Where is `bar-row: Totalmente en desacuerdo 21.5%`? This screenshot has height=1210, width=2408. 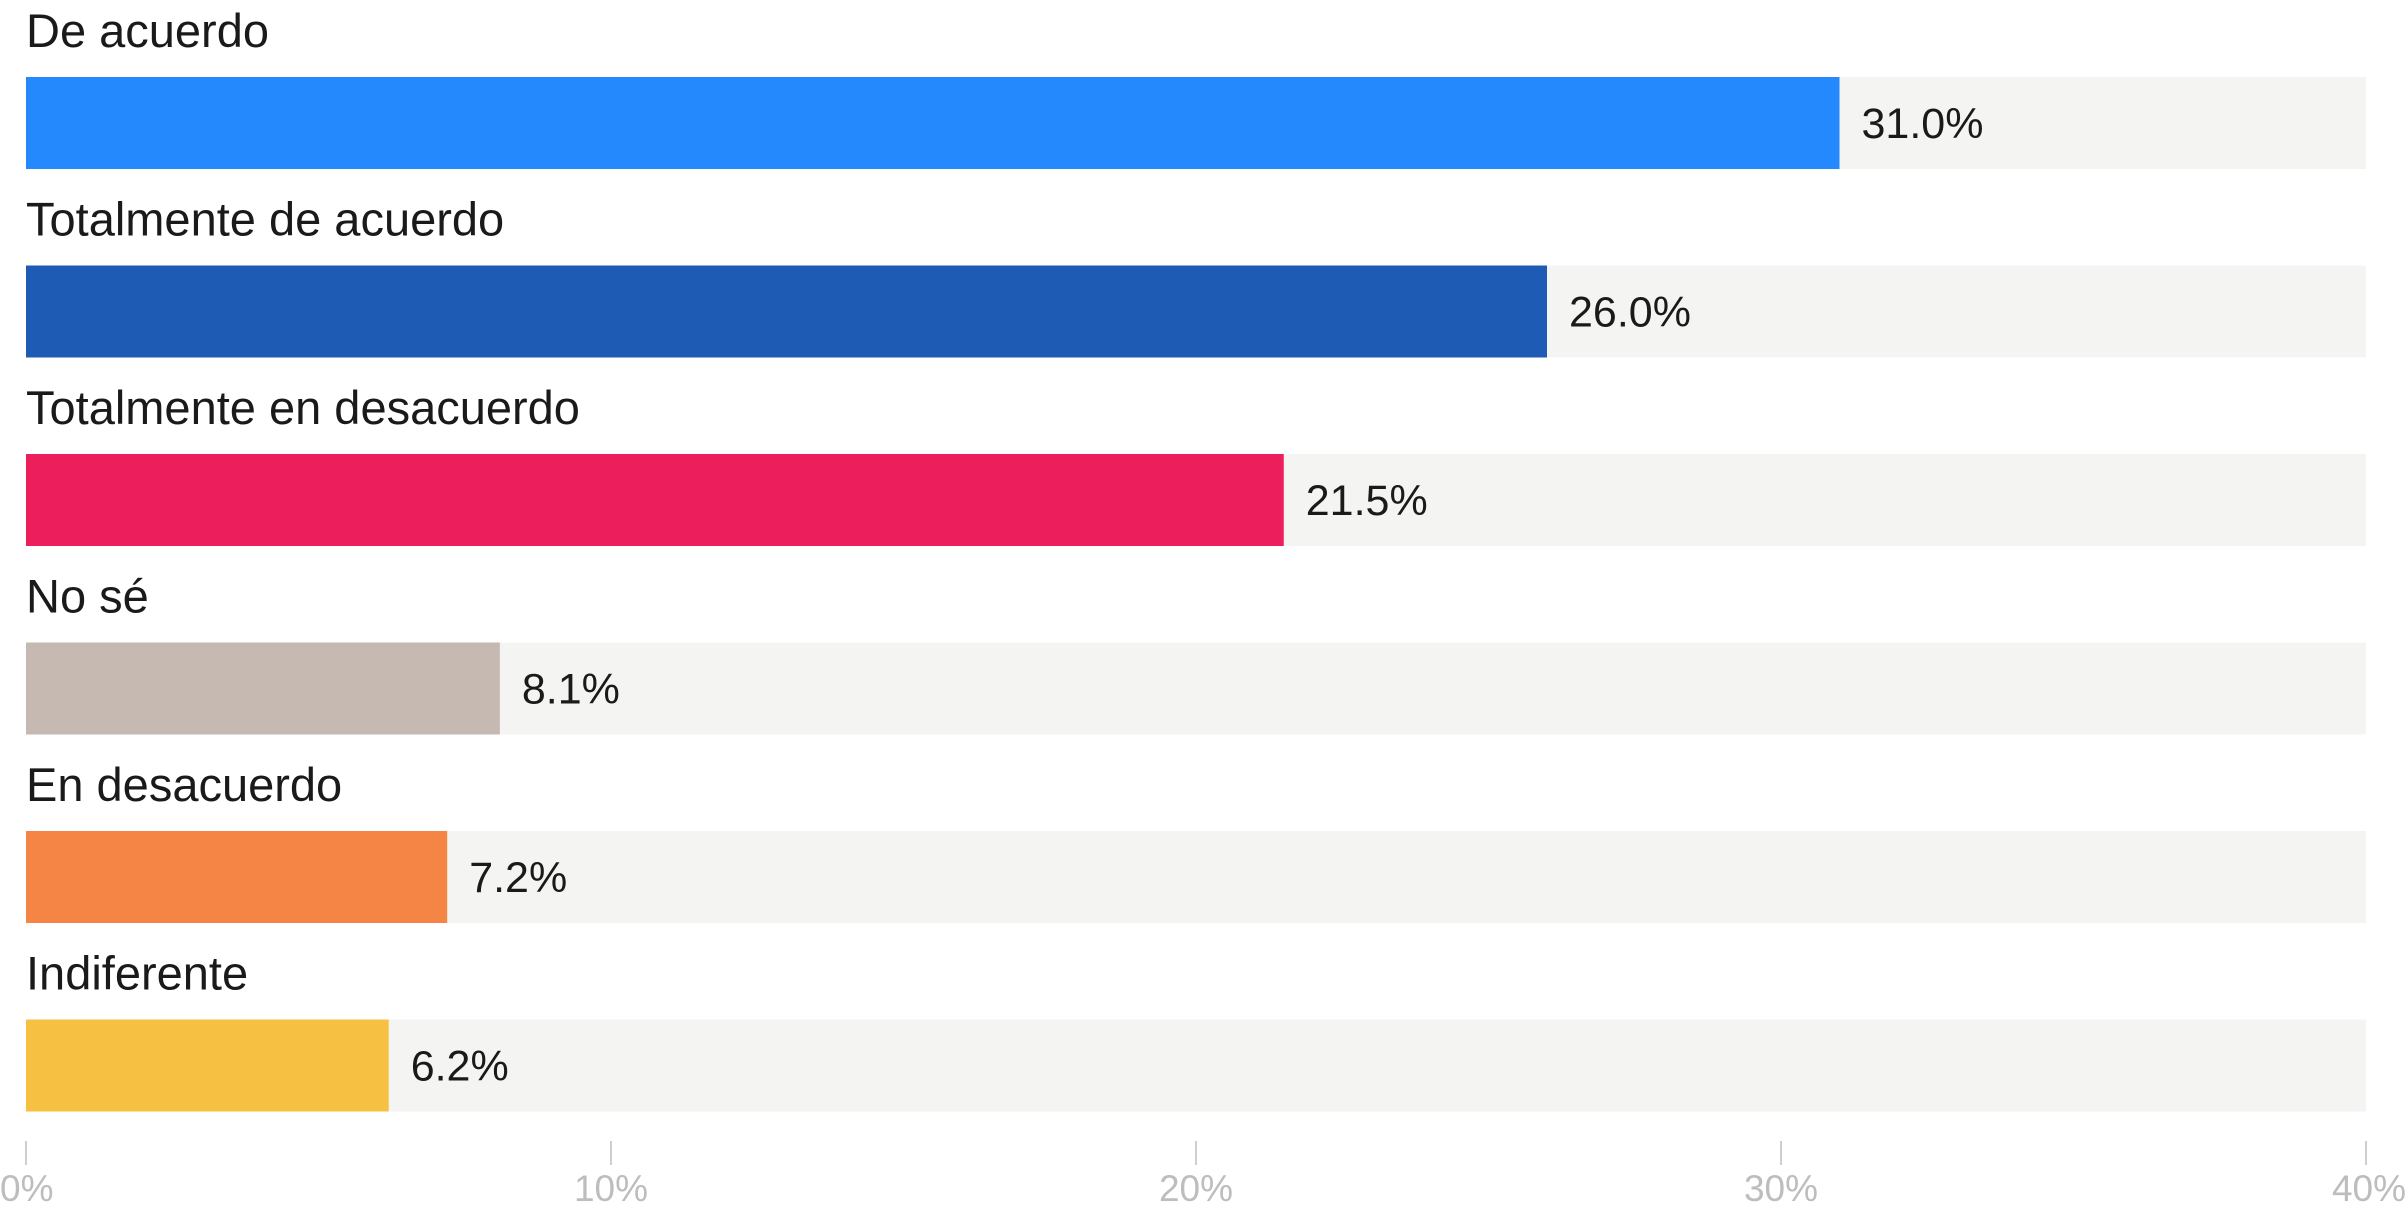 bar-row: Totalmente en desacuerdo 21.5% is located at coordinates (1196, 463).